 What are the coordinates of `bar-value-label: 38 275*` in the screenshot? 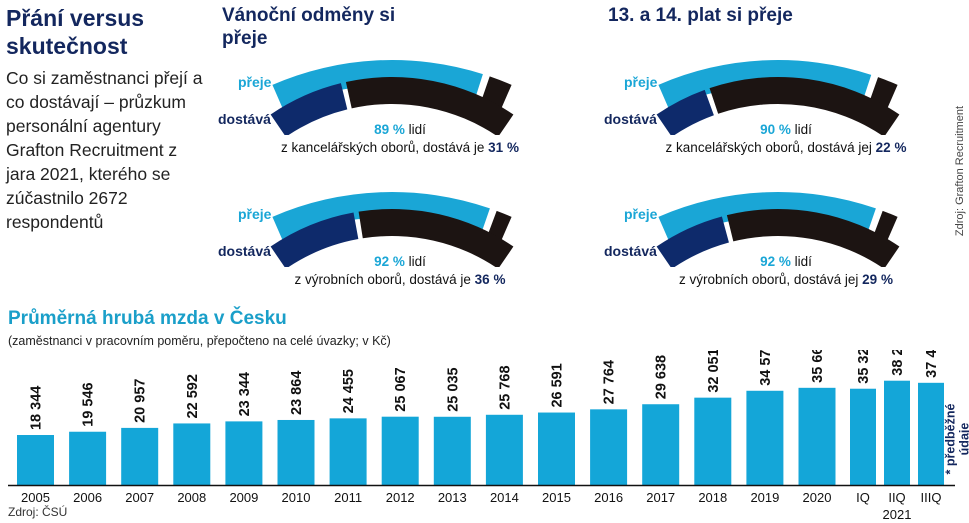 It's located at (898, 363).